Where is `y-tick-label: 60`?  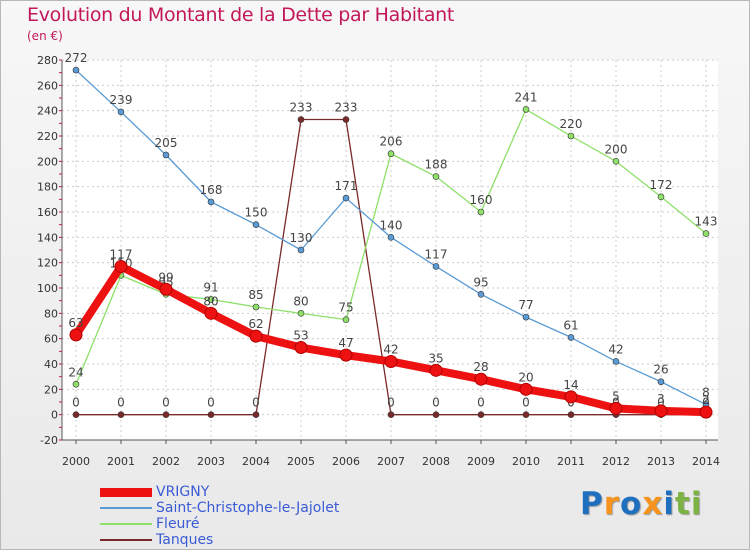
y-tick-label: 60 is located at coordinates (51, 339).